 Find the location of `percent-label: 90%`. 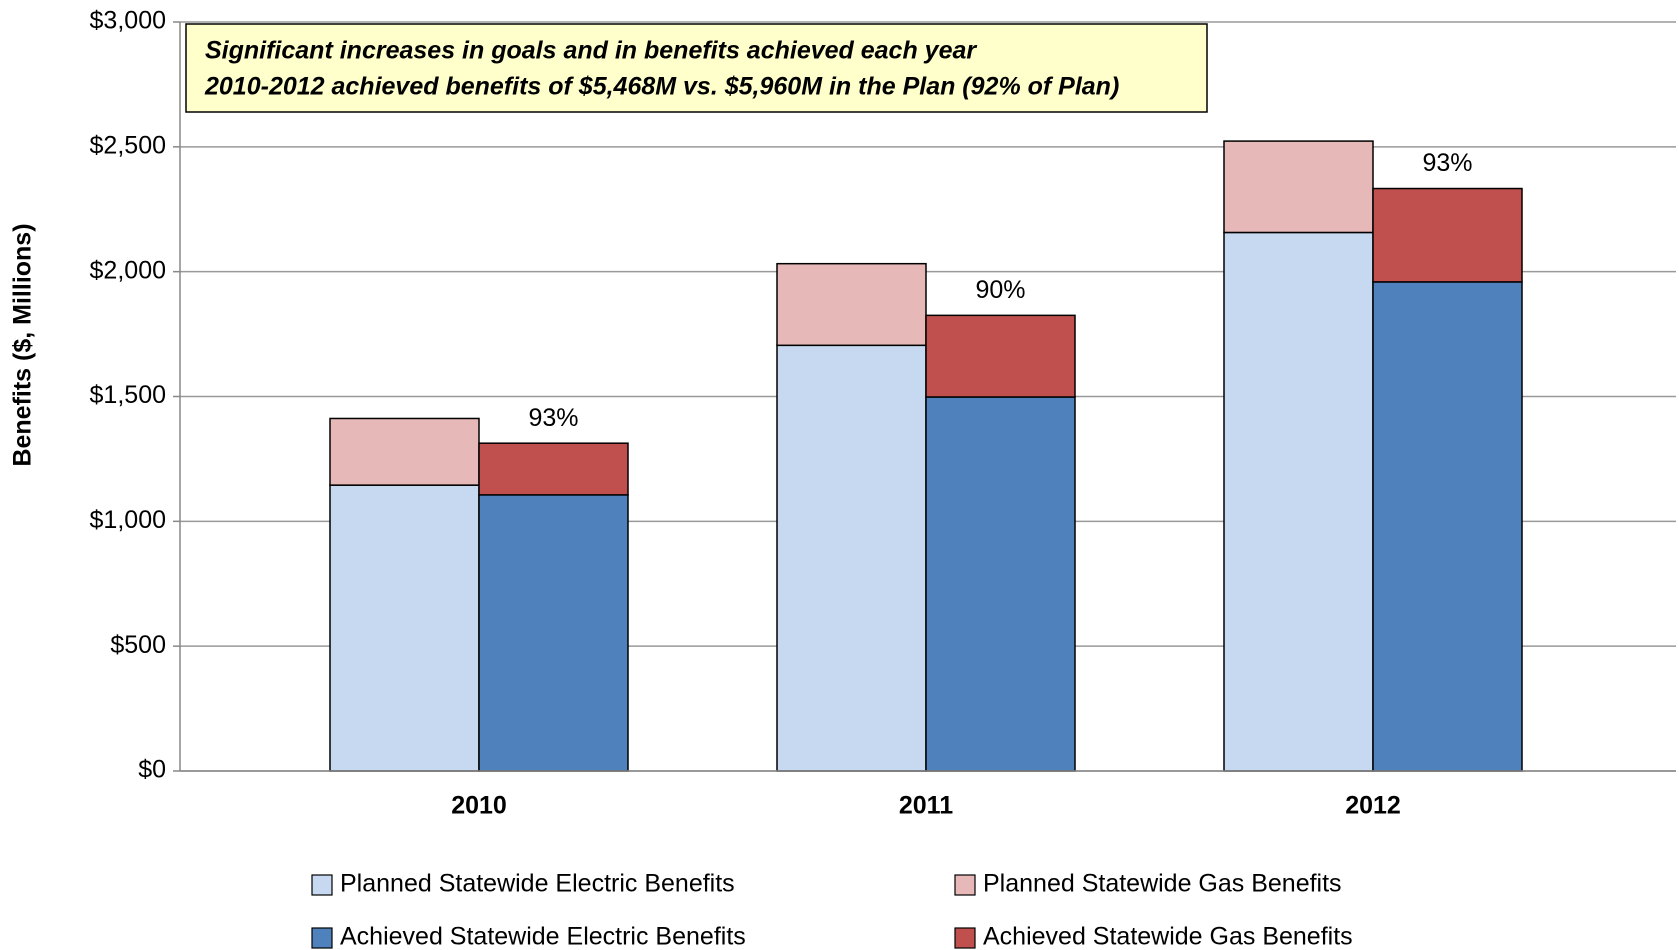

percent-label: 90% is located at coordinates (1000, 290).